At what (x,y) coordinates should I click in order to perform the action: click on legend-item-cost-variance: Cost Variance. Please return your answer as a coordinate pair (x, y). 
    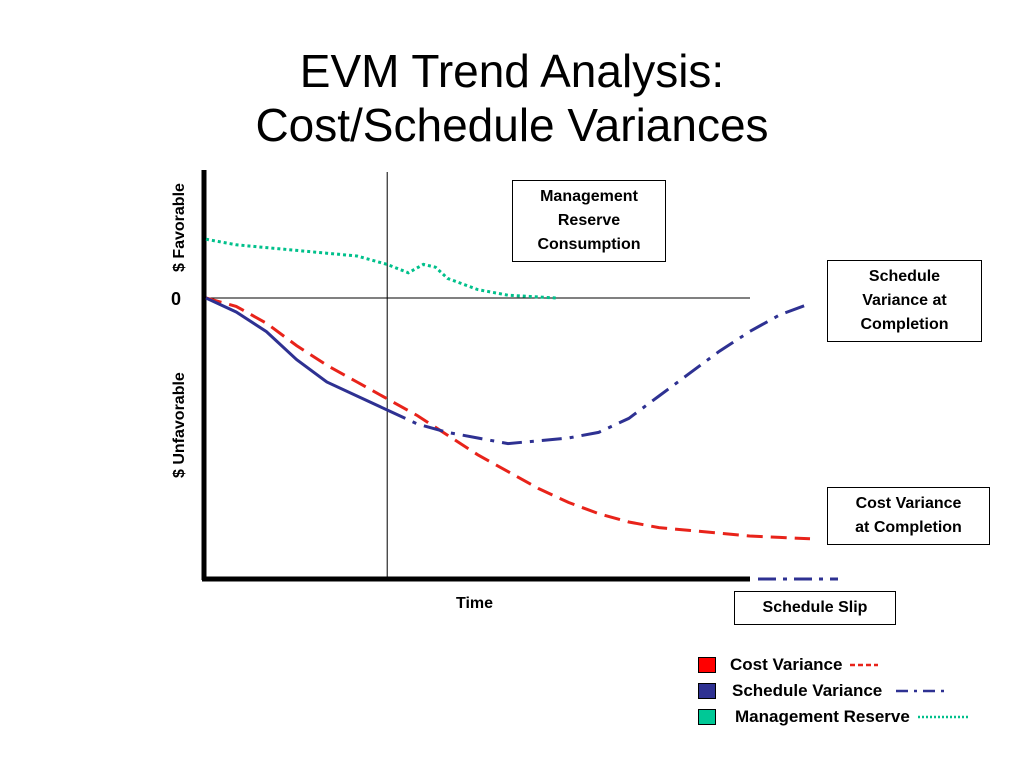
    Looking at the image, I should click on (788, 665).